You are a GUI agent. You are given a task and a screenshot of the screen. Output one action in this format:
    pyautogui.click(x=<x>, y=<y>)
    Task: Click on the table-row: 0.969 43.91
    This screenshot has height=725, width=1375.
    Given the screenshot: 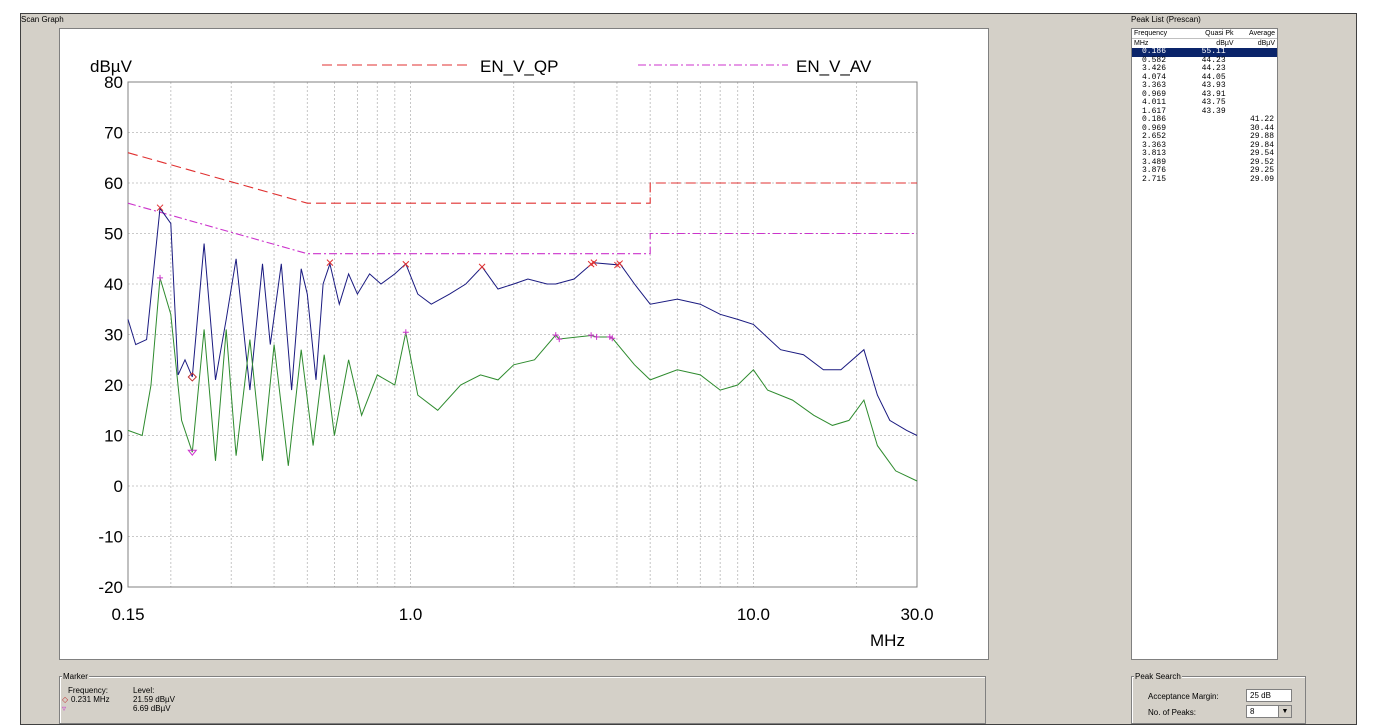 What is the action you would take?
    pyautogui.click(x=1204, y=94)
    